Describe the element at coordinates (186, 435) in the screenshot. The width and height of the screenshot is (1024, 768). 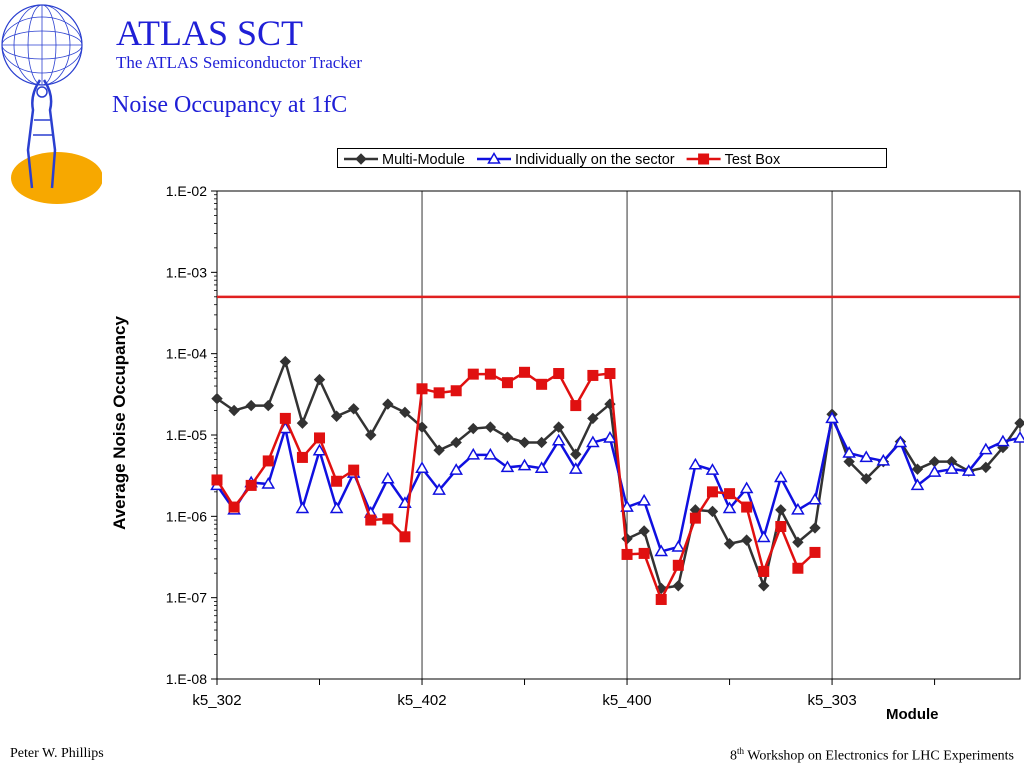
I see `y-tick-label: 1.E-05` at that location.